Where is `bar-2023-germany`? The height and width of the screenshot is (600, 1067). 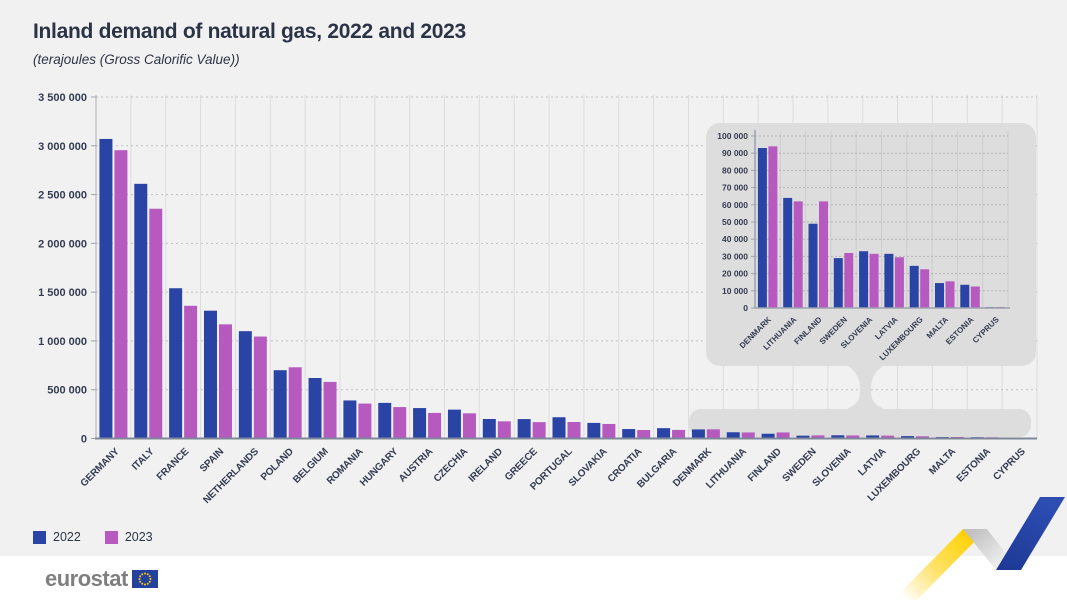
bar-2023-germany is located at coordinates (121, 294).